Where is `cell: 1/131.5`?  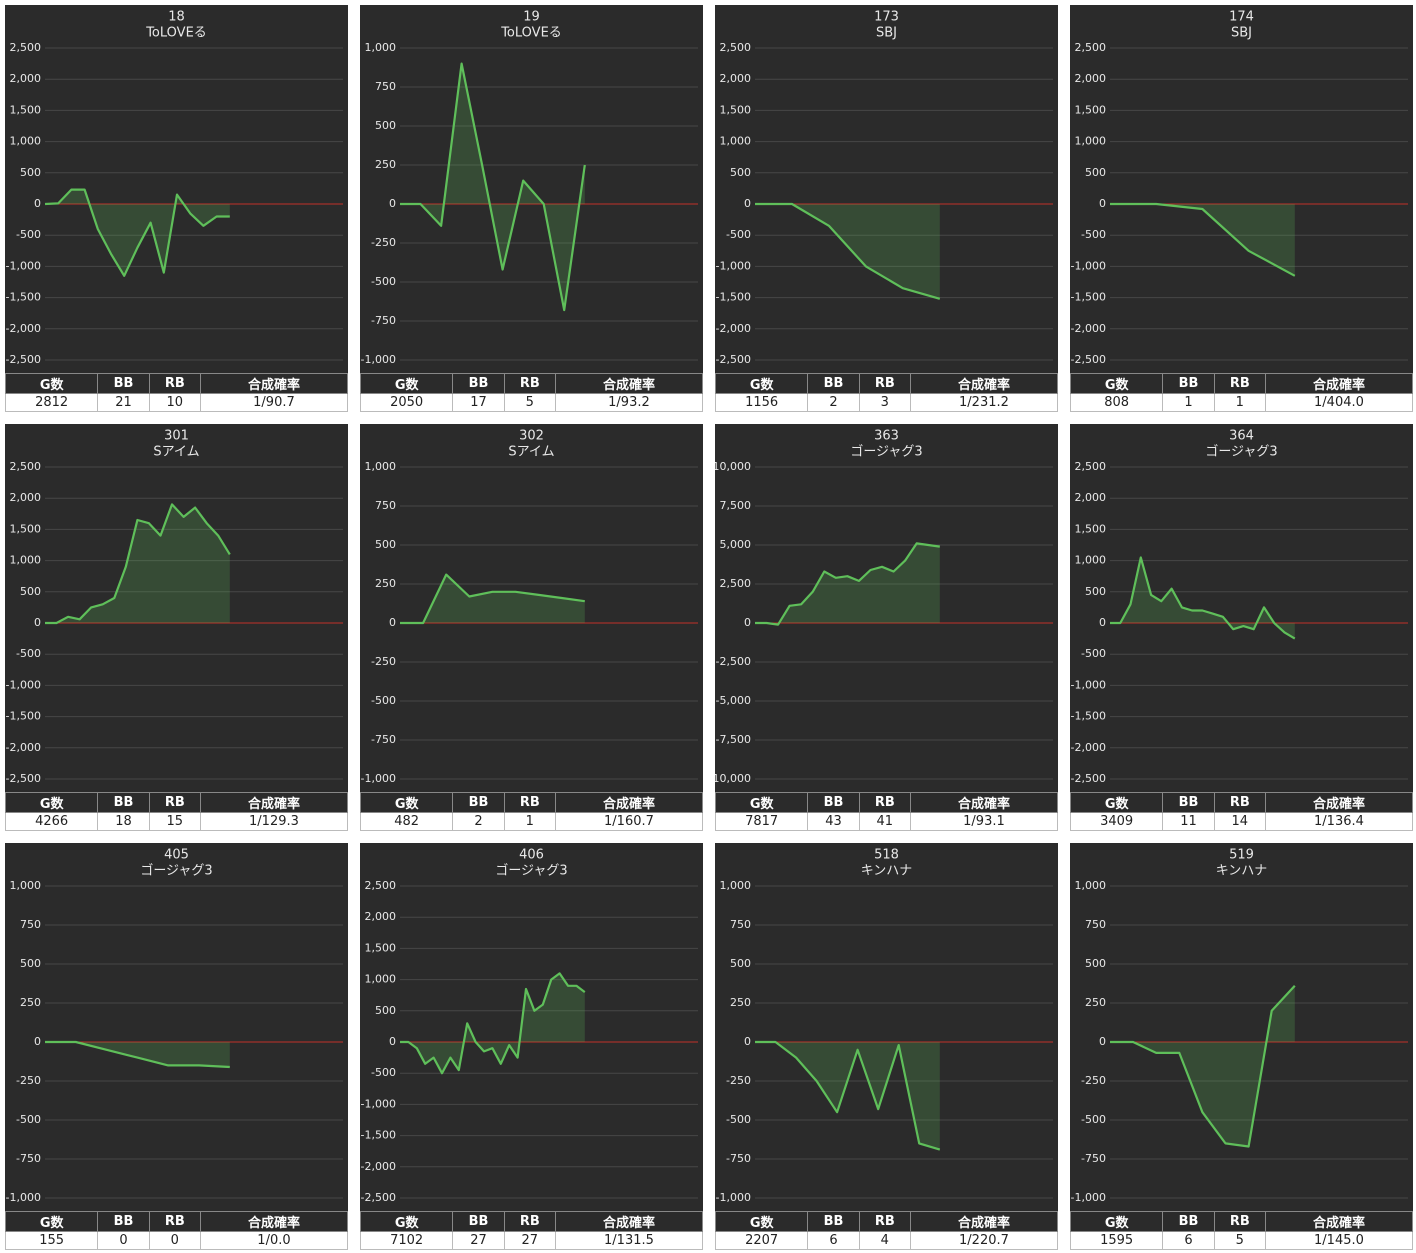 cell: 1/131.5 is located at coordinates (629, 1240).